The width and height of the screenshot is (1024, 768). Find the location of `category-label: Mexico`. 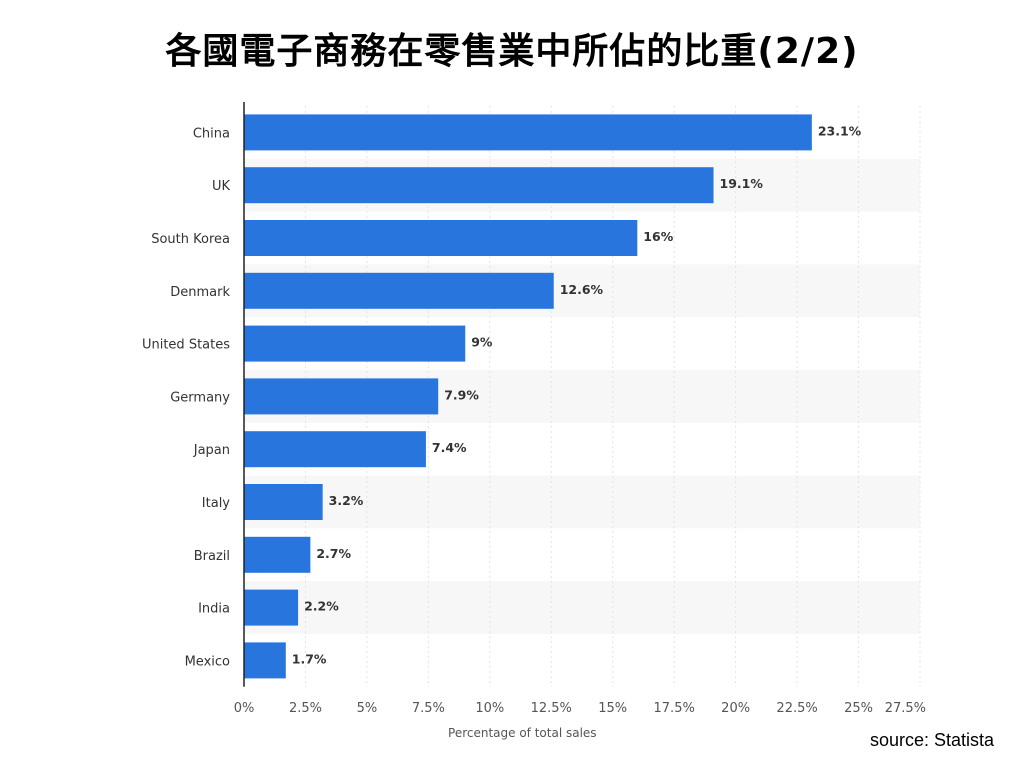

category-label: Mexico is located at coordinates (207, 661).